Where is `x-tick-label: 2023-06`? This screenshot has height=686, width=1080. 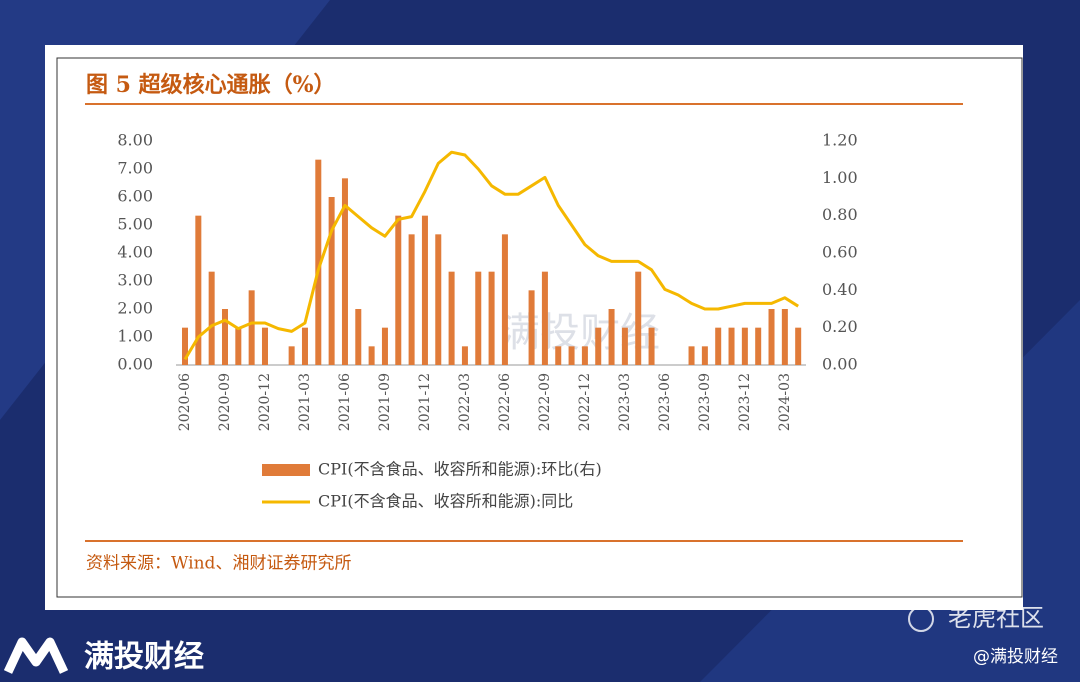 x-tick-label: 2023-06 is located at coordinates (665, 402).